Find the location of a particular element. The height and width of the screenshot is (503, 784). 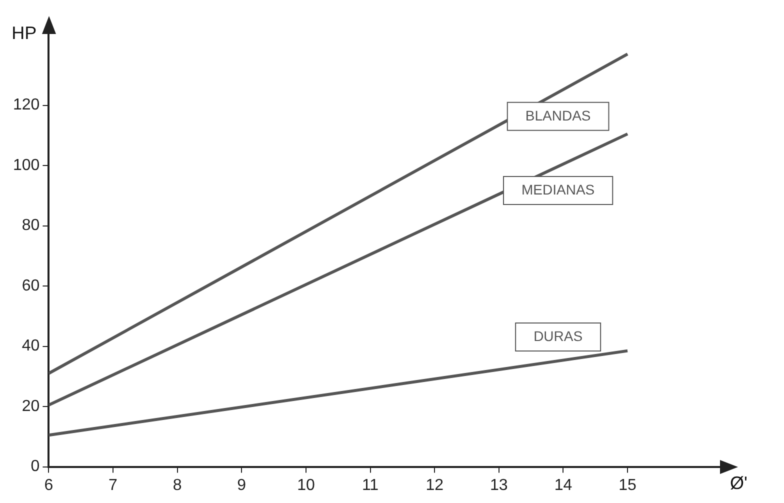

x-tick-label: 11 is located at coordinates (370, 485).